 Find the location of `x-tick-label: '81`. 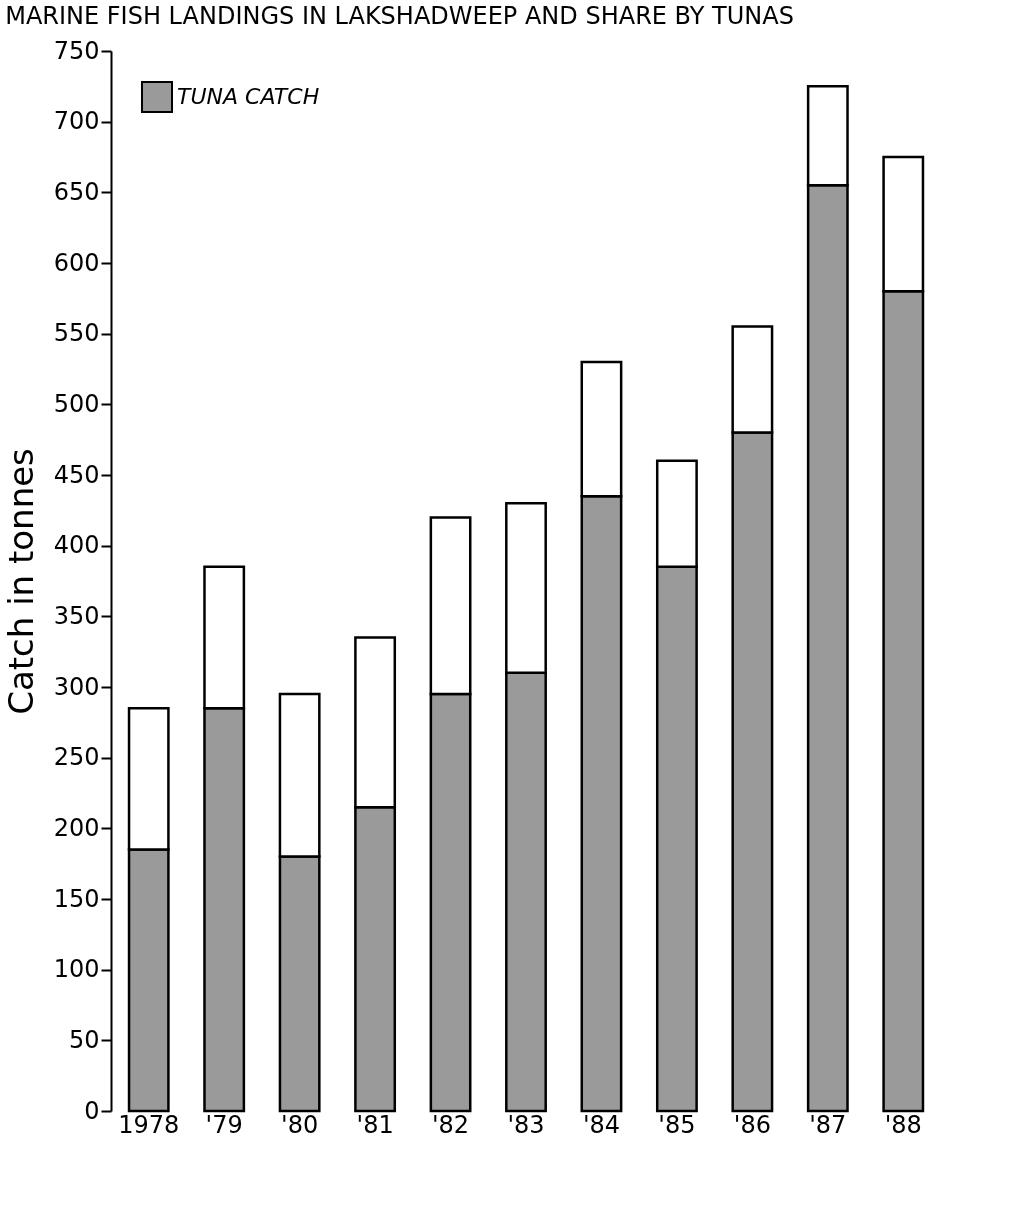

x-tick-label: '81 is located at coordinates (375, 1124).